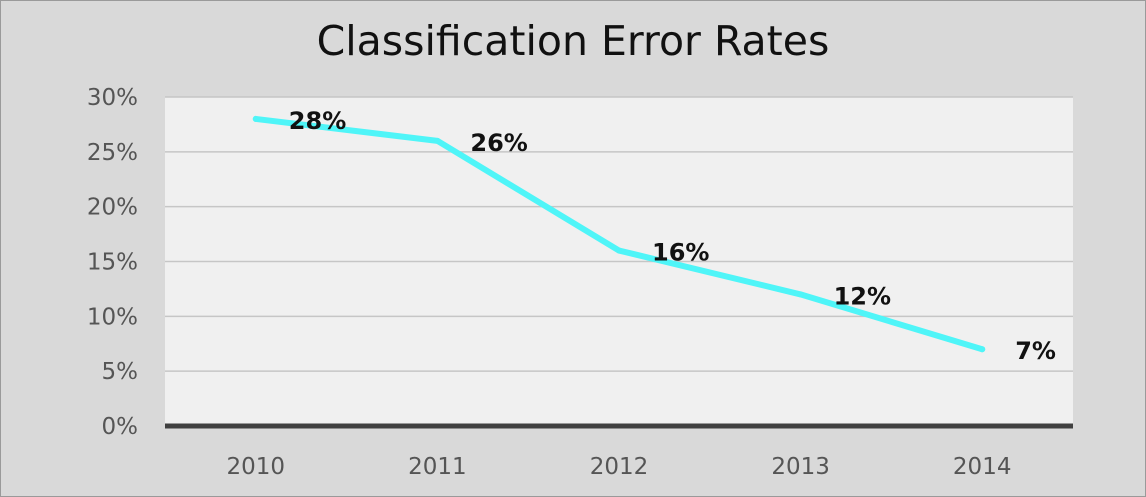  I want to click on x-tick-label: 2013, so click(800, 467).